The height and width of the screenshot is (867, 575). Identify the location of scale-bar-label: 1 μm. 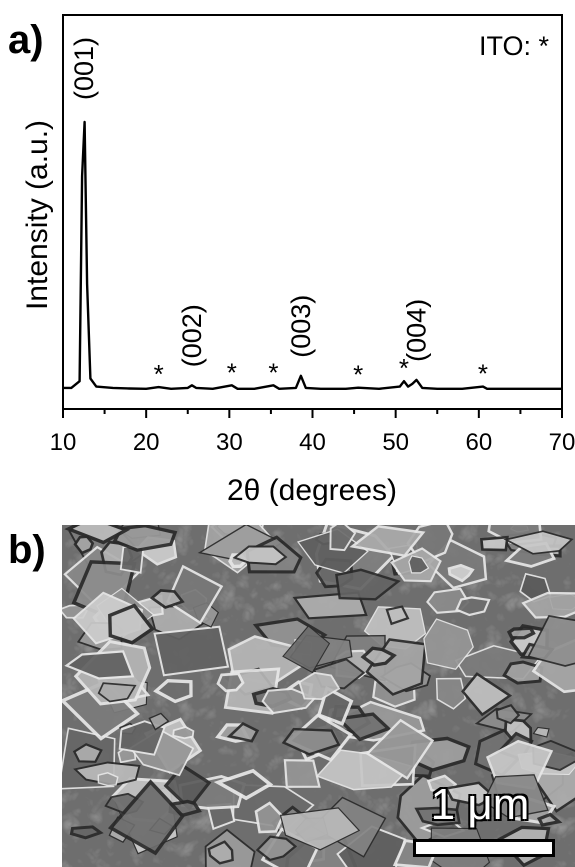
(480, 804).